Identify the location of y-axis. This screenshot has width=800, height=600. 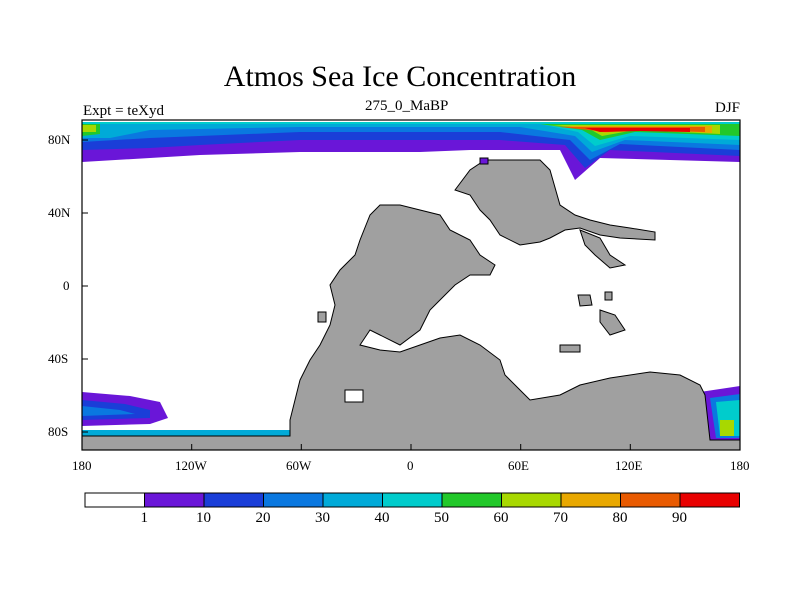
(85, 286).